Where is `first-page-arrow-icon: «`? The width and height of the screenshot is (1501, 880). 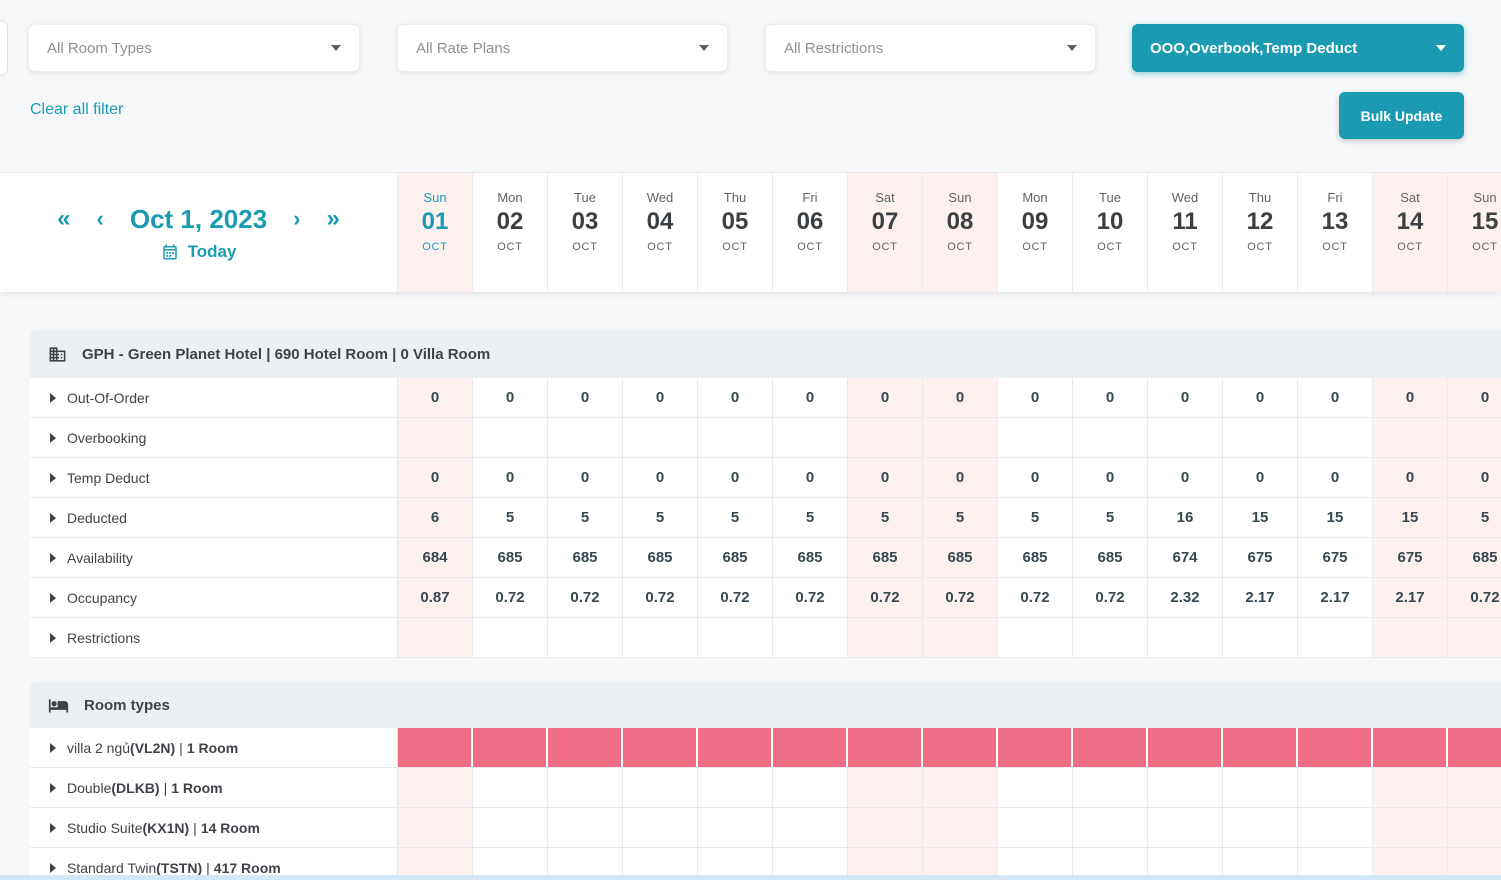
first-page-arrow-icon: « is located at coordinates (64, 218).